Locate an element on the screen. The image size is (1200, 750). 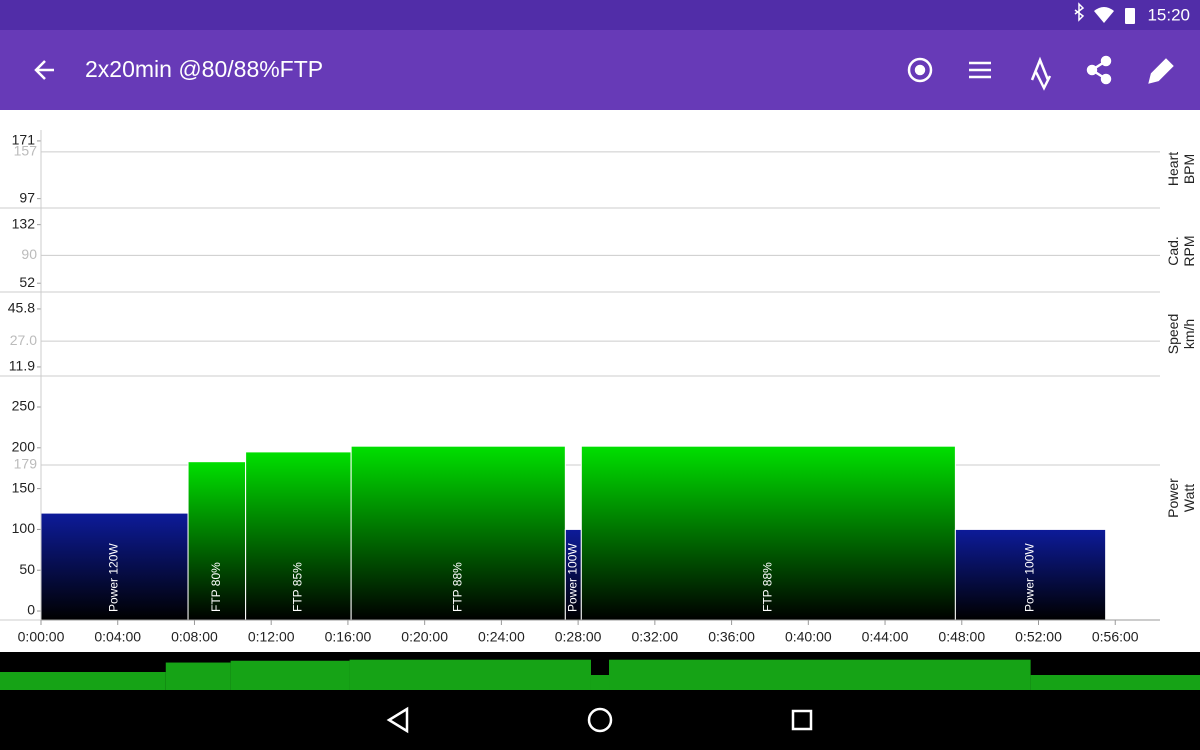
y-tick-label: 200 is located at coordinates (24, 447).